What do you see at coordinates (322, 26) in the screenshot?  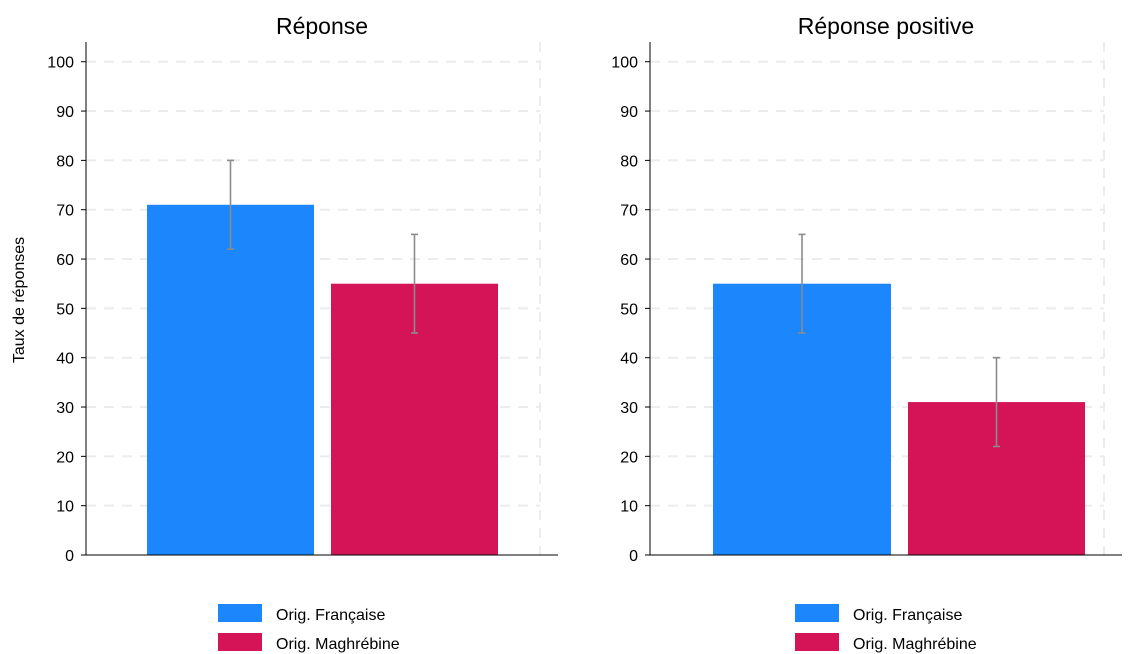 I see `chart-title: Réponse` at bounding box center [322, 26].